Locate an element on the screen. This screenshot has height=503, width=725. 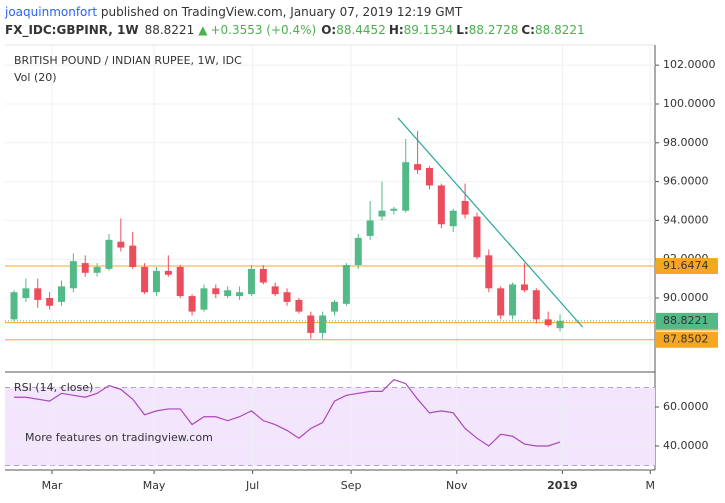
ohlc-label: H: is located at coordinates (396, 30).